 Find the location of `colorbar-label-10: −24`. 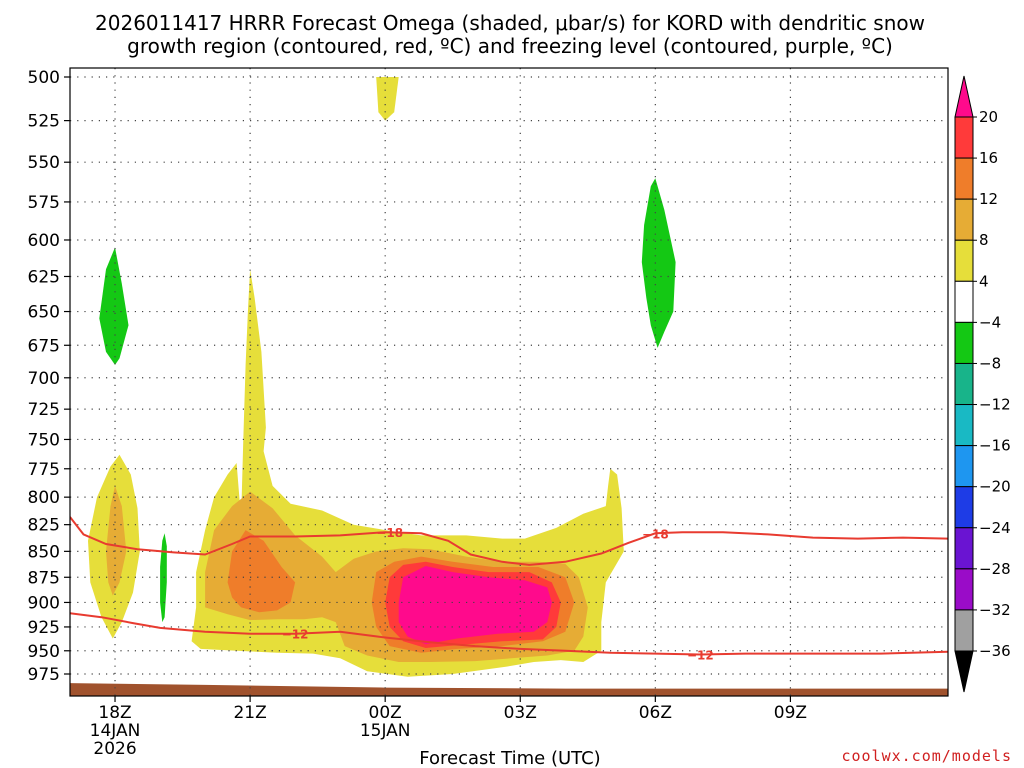

colorbar-label-10: −24 is located at coordinates (995, 528).